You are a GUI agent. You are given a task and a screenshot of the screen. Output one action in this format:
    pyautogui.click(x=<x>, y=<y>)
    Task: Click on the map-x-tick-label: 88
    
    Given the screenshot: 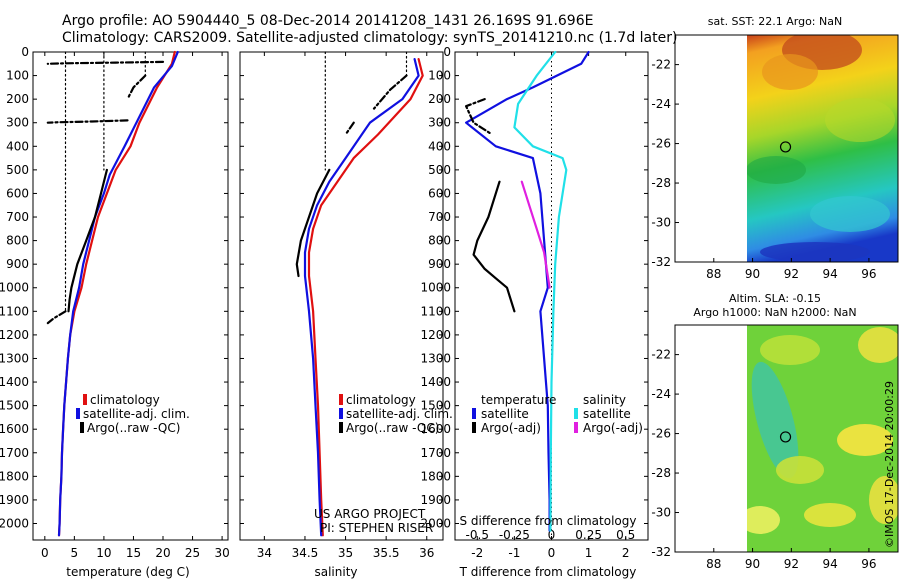 What is the action you would take?
    pyautogui.click(x=713, y=274)
    